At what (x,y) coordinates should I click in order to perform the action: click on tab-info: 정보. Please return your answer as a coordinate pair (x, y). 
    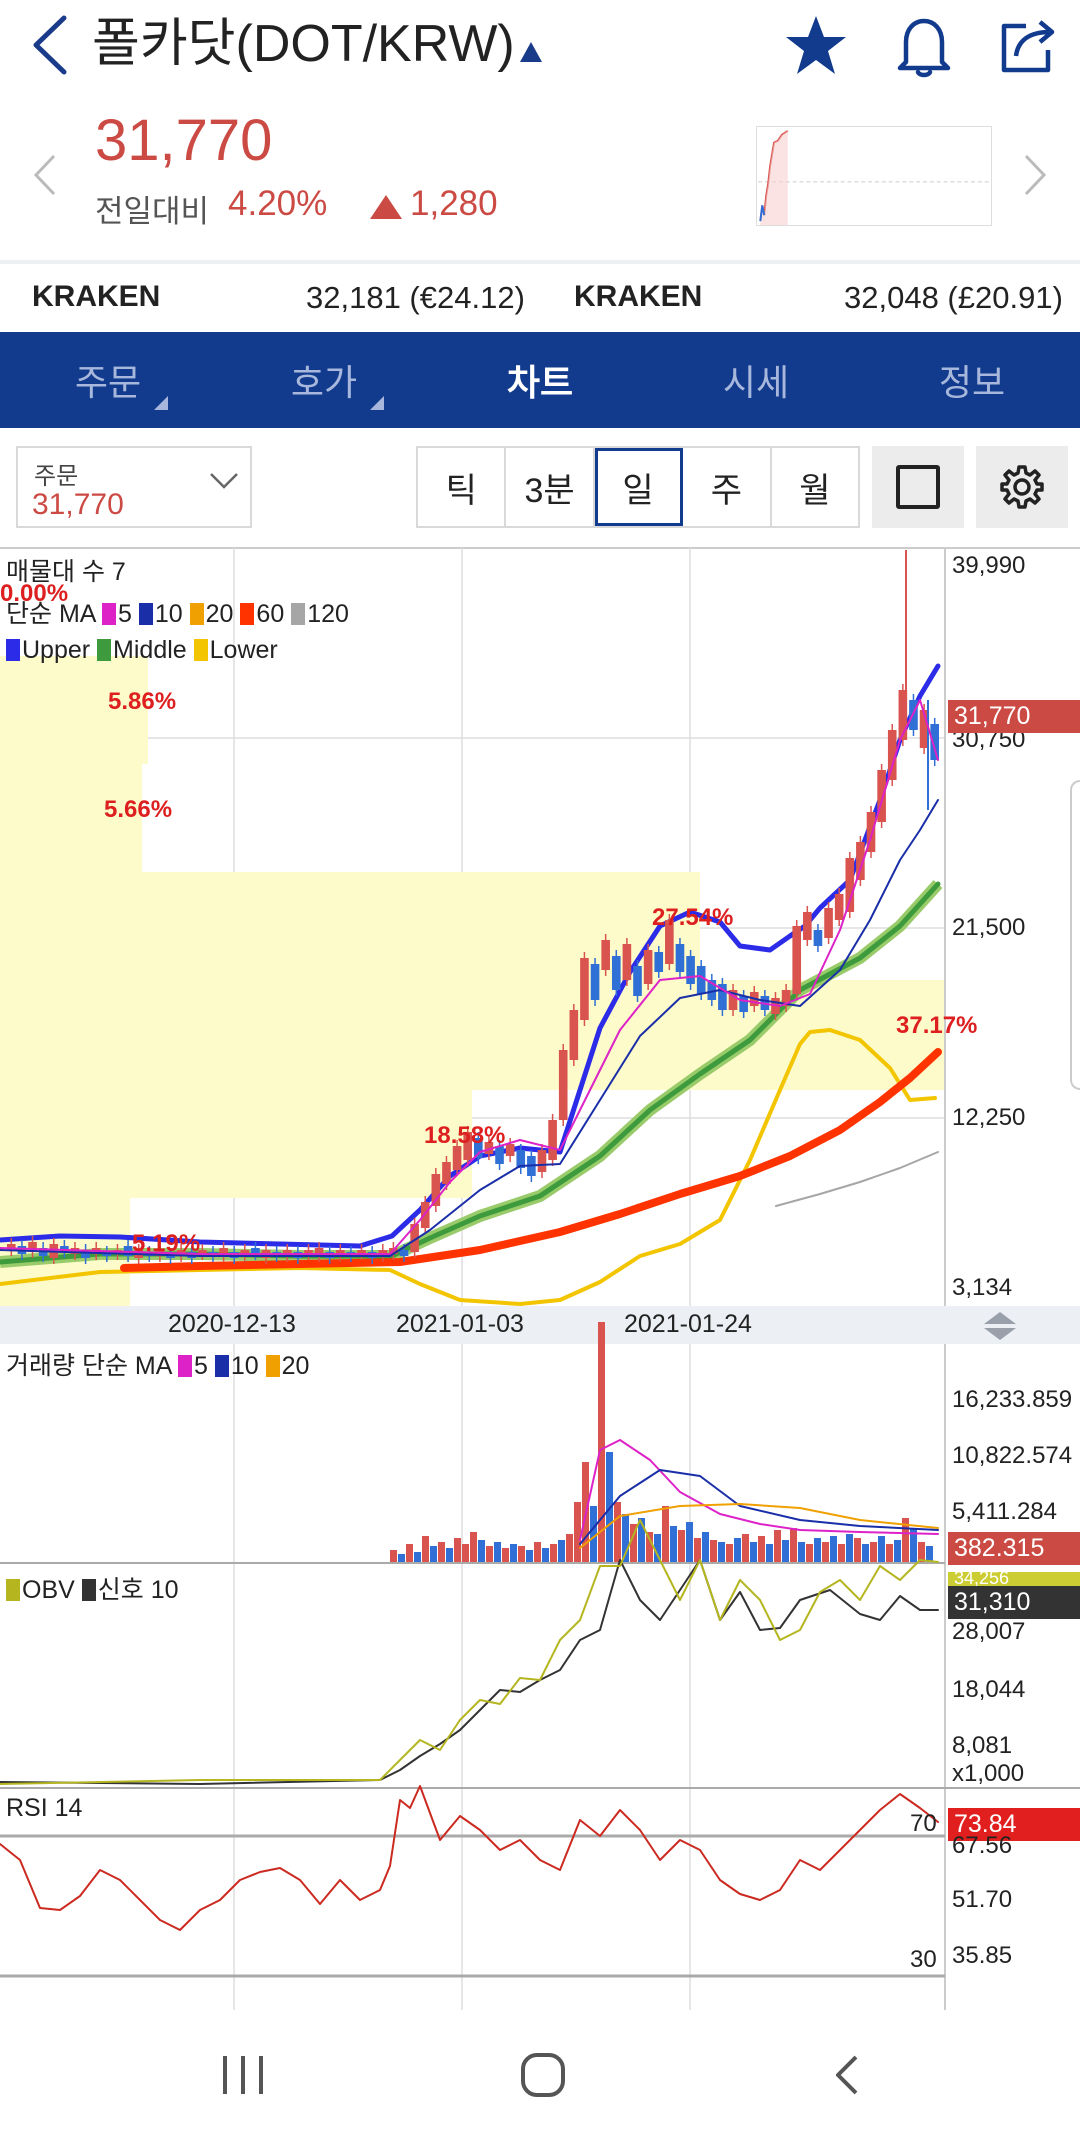
    Looking at the image, I should click on (972, 380).